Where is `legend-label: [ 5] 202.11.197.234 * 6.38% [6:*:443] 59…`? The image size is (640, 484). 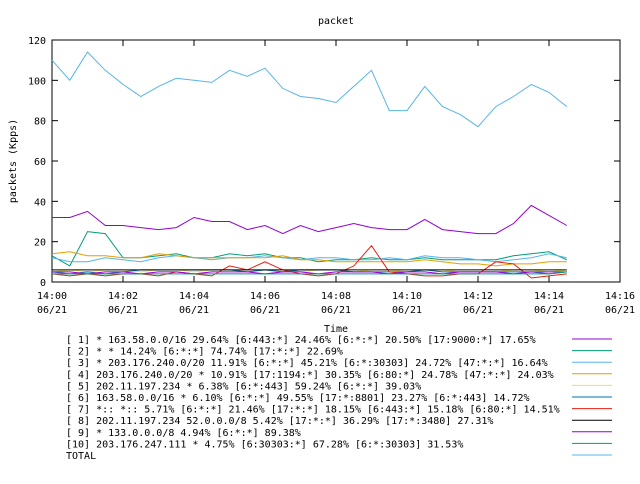 legend-label: [ 5] 202.11.197.234 * 6.38% [6:*:443] 59… is located at coordinates (243, 386).